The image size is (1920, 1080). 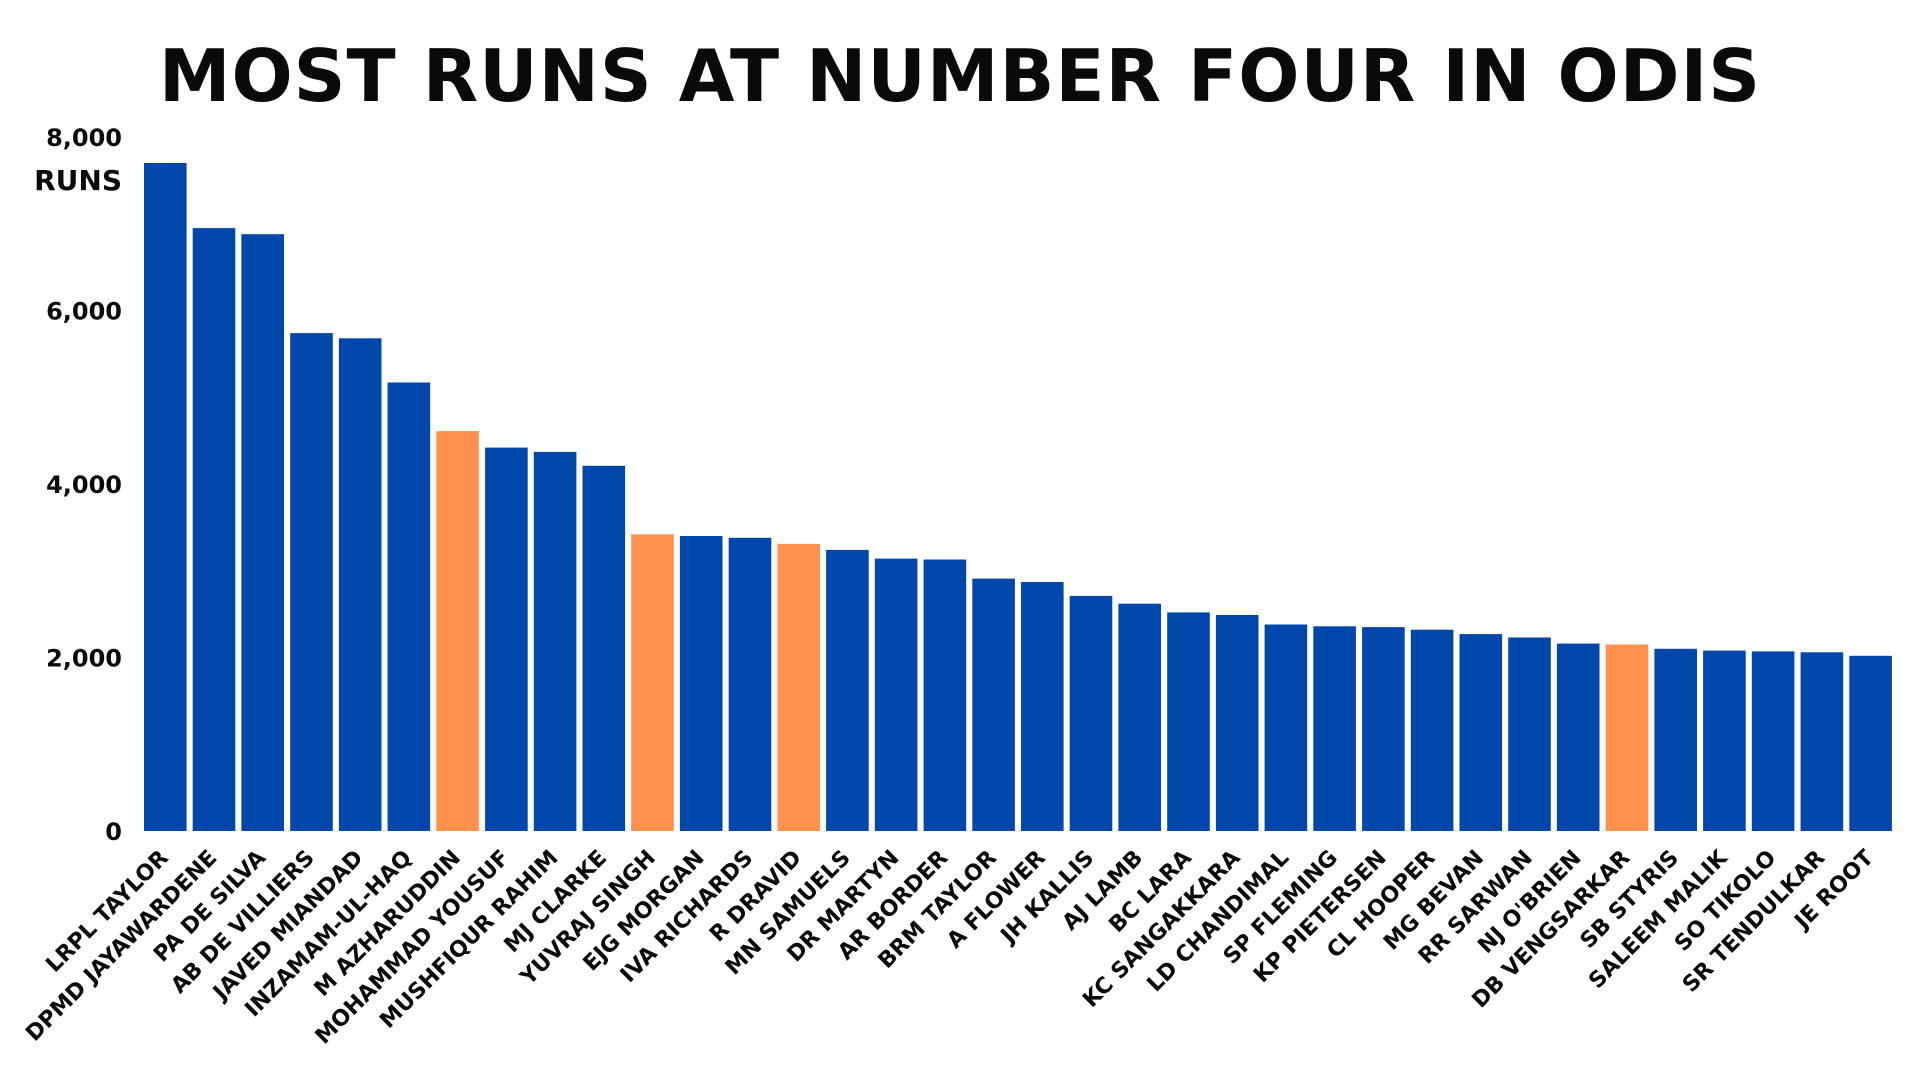 I want to click on chart-title: MOST RUNS AT NUMBER FOUR IN ODIS, so click(x=960, y=76).